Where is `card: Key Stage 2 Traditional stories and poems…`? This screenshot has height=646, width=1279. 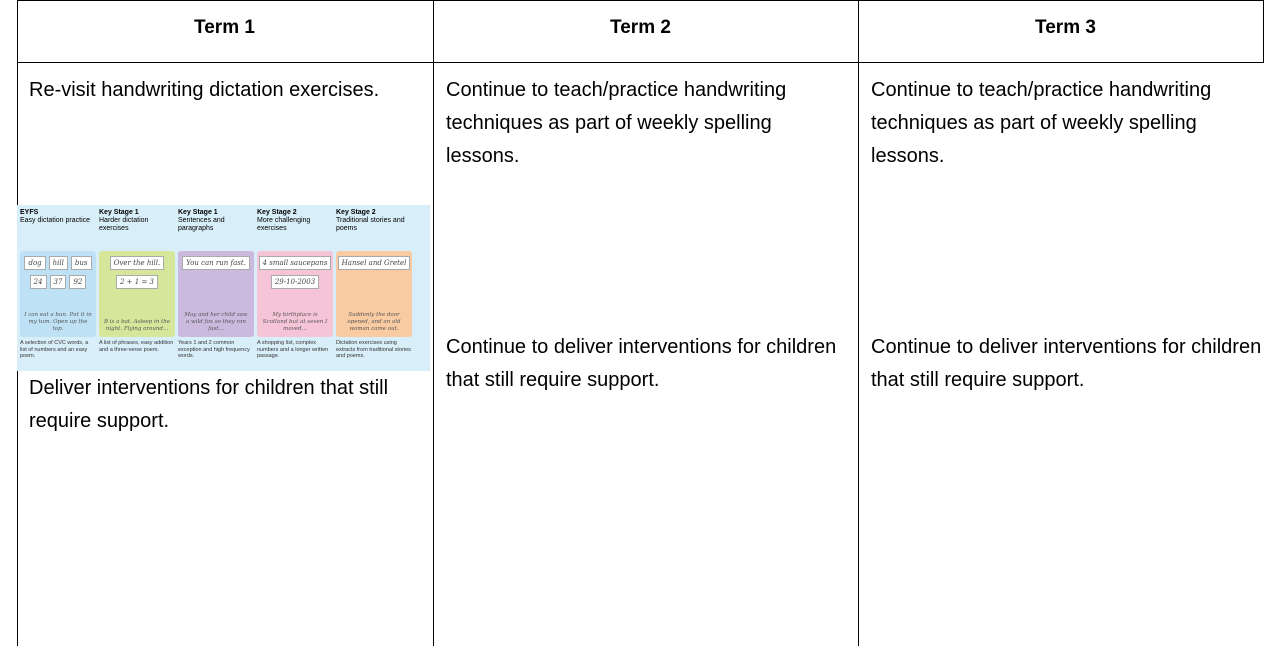 card: Key Stage 2 Traditional stories and poems… is located at coordinates (374, 289).